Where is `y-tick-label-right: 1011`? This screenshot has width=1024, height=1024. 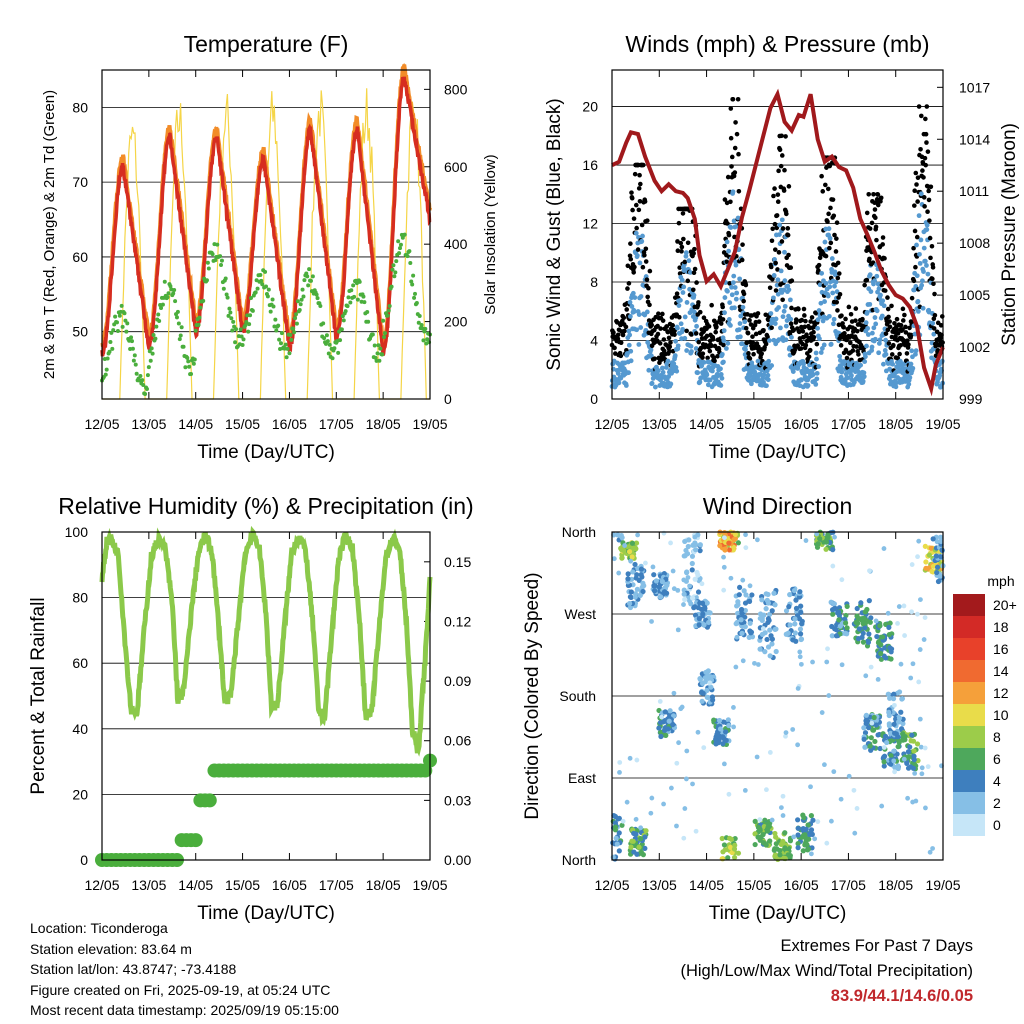
y-tick-label-right: 1011 is located at coordinates (974, 191).